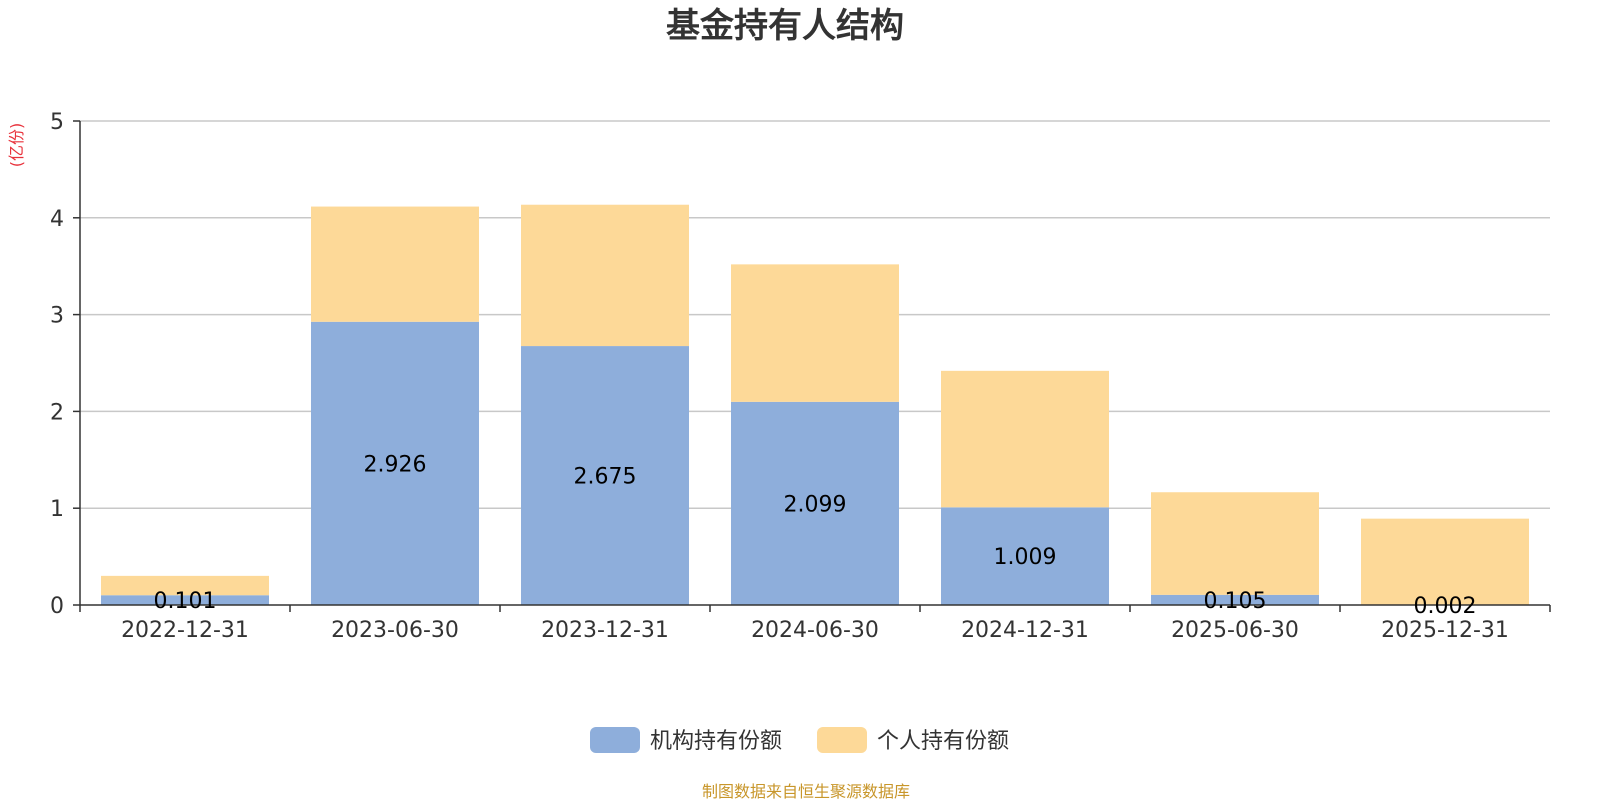 The width and height of the screenshot is (1600, 800). What do you see at coordinates (57, 316) in the screenshot?
I see `y-tick-label-3: 3` at bounding box center [57, 316].